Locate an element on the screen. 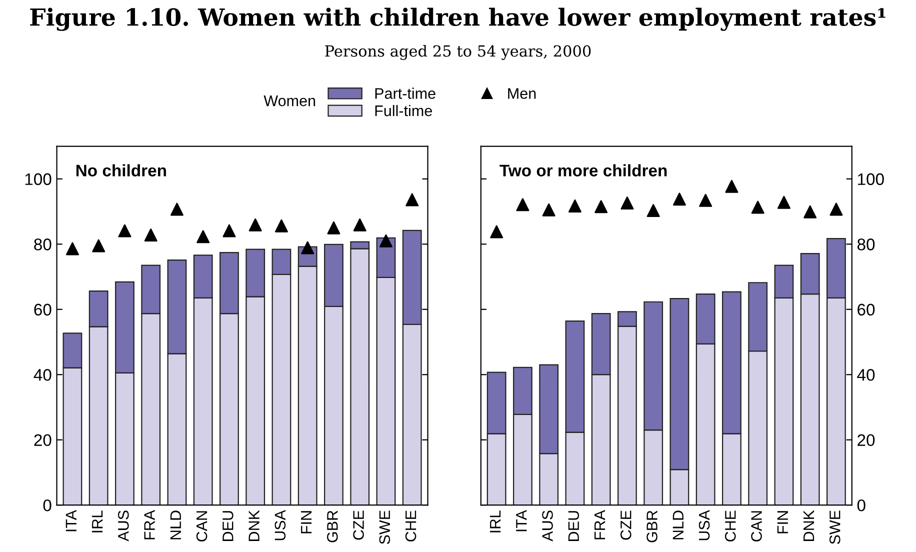 This screenshot has height=552, width=916. annotation: No children is located at coordinates (121, 170).